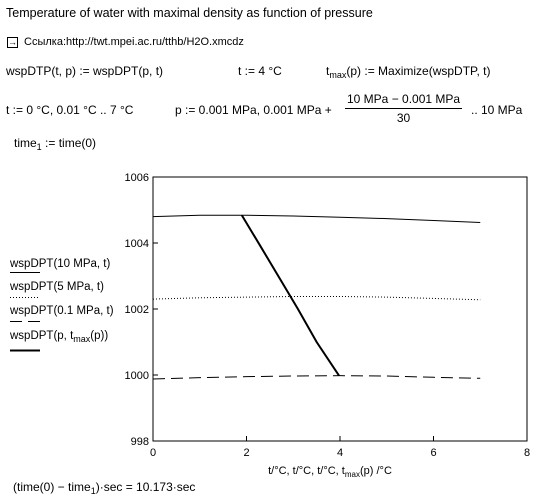  I want to click on x-tick-label: 0, so click(153, 453).